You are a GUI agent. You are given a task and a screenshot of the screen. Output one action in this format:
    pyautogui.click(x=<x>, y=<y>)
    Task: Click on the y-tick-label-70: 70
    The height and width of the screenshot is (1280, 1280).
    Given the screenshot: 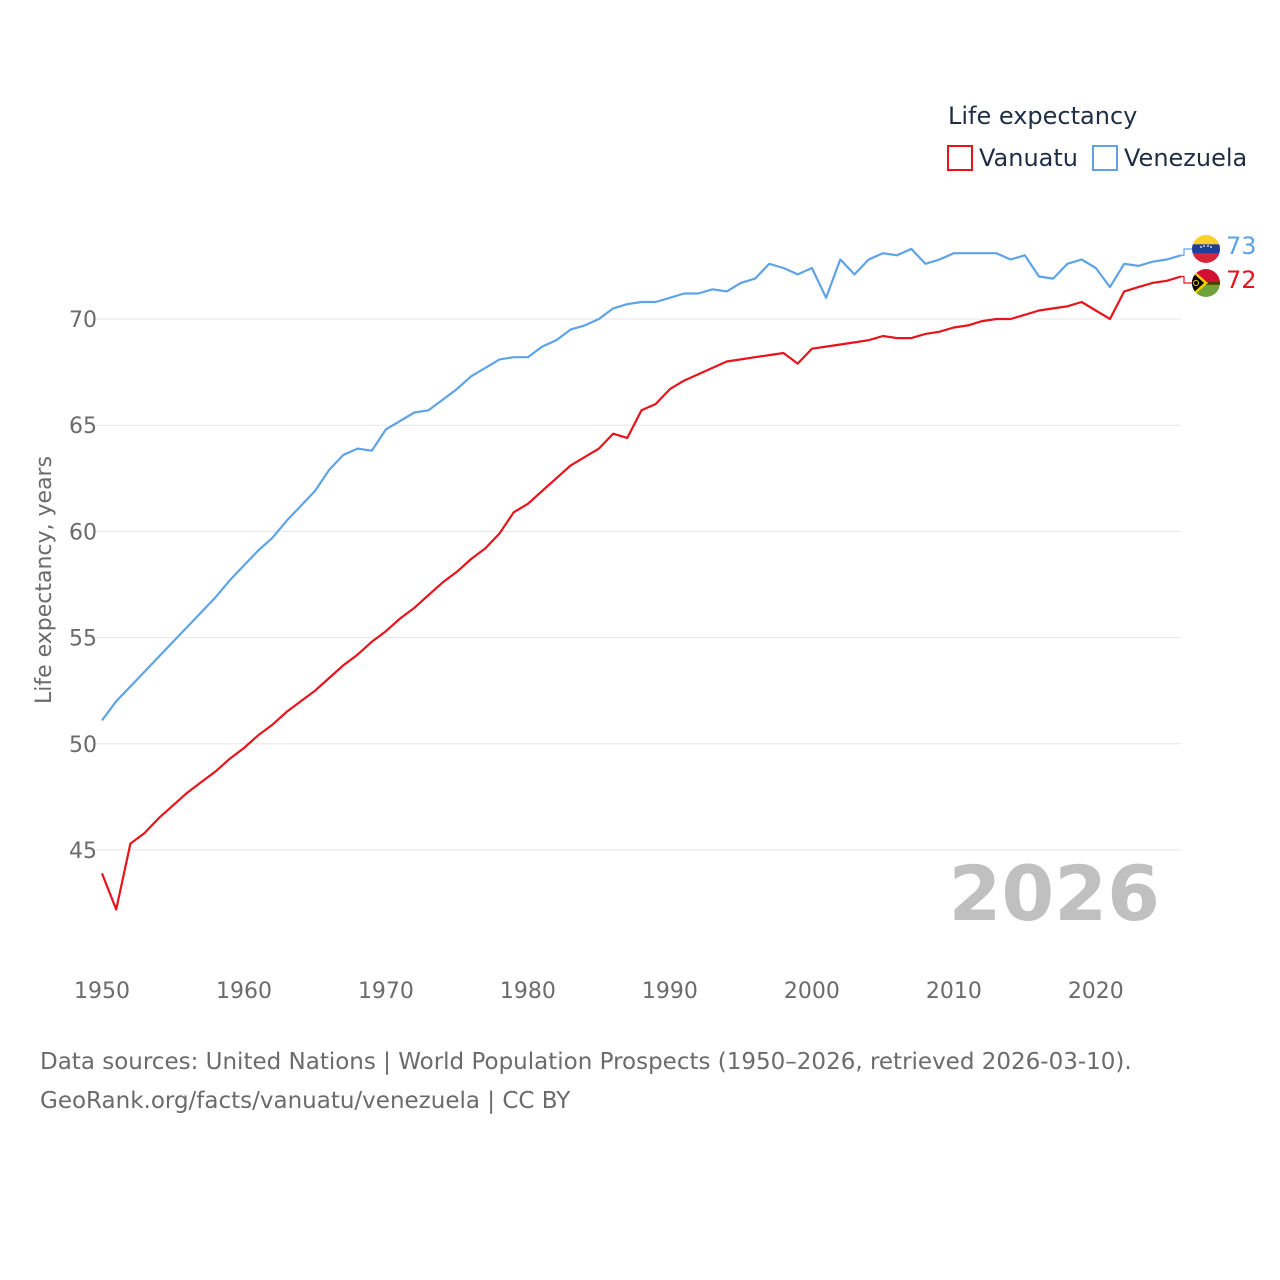 What is the action you would take?
    pyautogui.click(x=83, y=320)
    